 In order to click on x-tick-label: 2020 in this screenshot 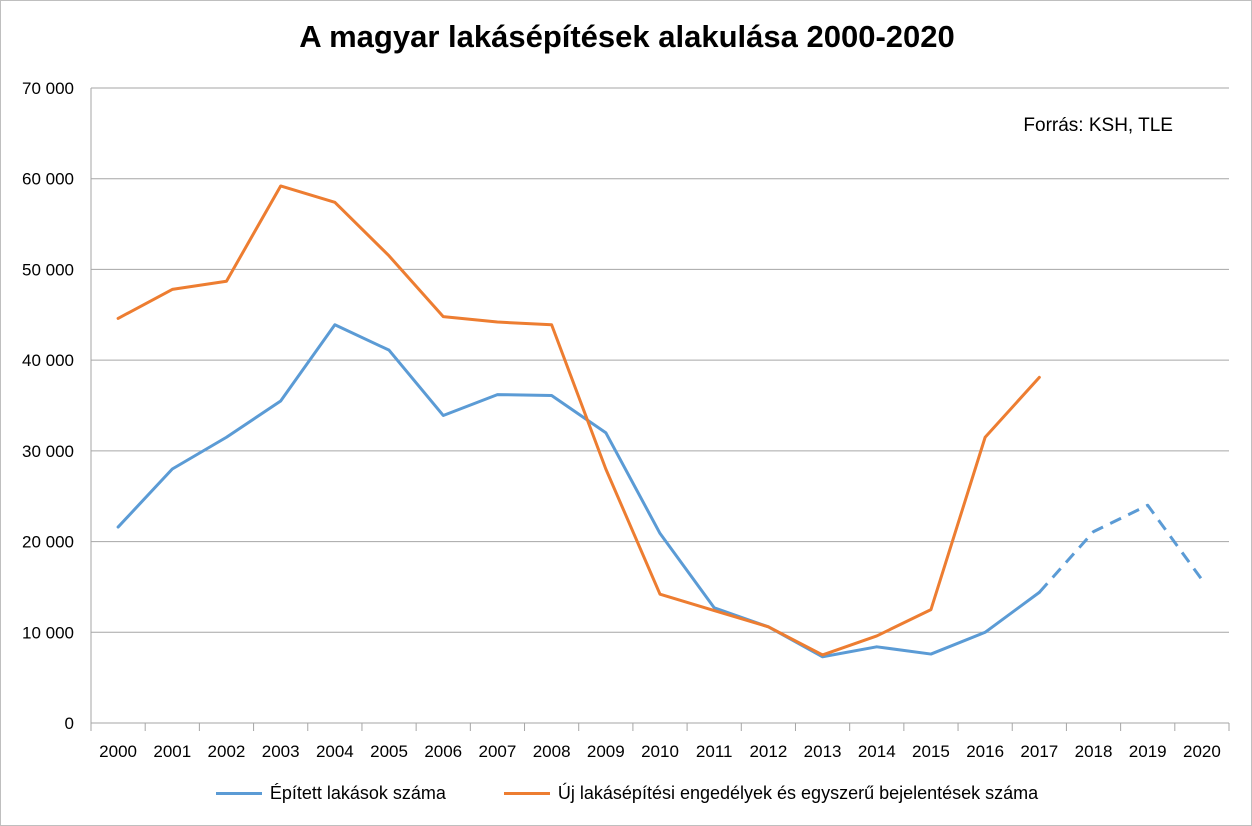, I will do `click(1202, 751)`.